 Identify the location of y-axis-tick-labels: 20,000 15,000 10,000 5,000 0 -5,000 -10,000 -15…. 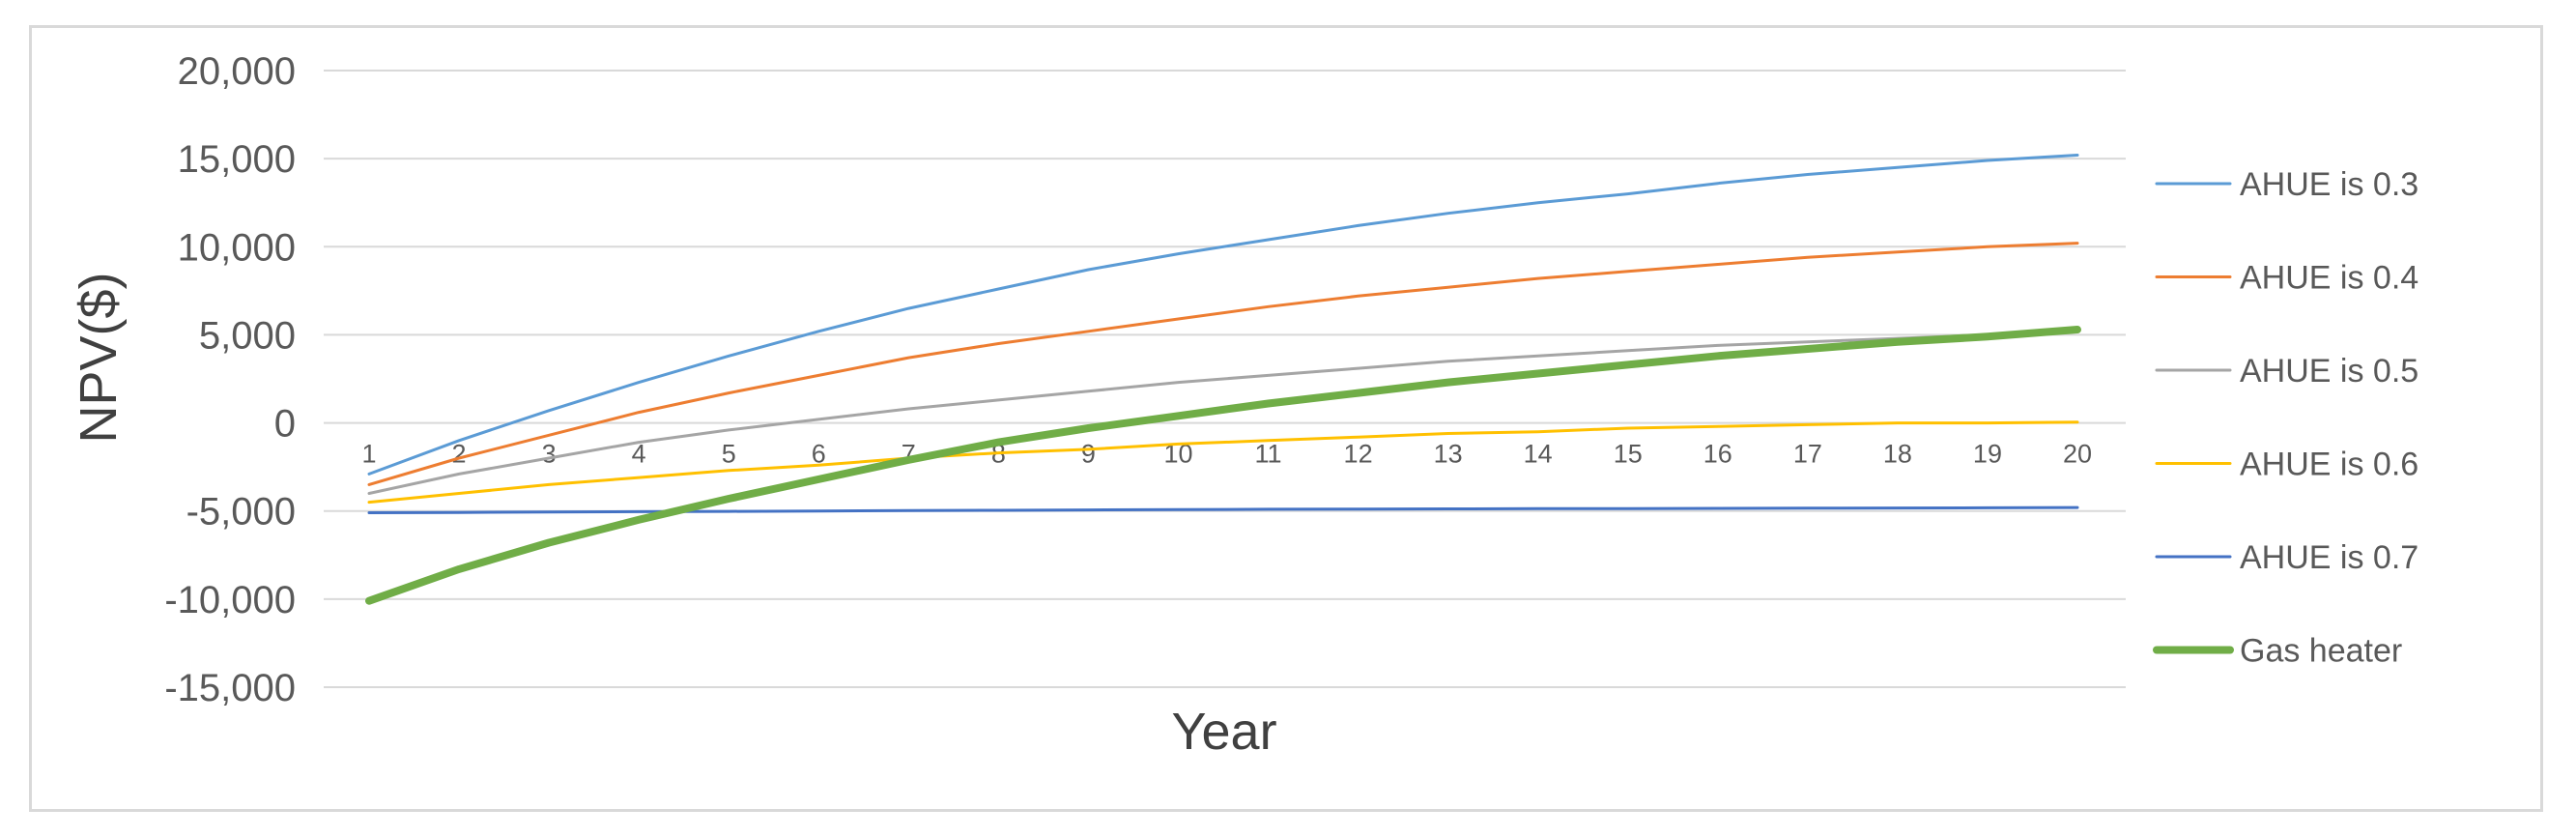
(230, 380).